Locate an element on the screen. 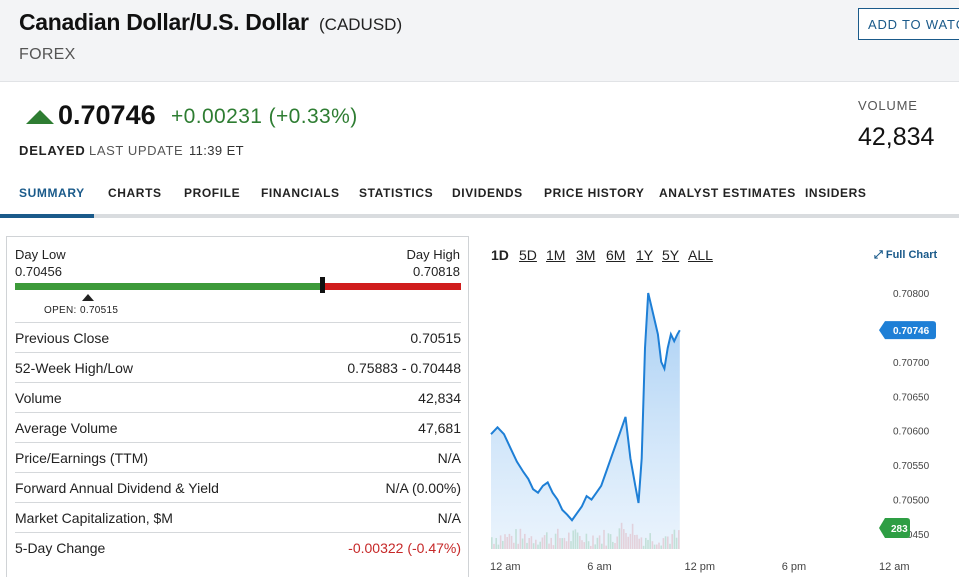  tab-statistics: STATISTICS is located at coordinates (396, 193).